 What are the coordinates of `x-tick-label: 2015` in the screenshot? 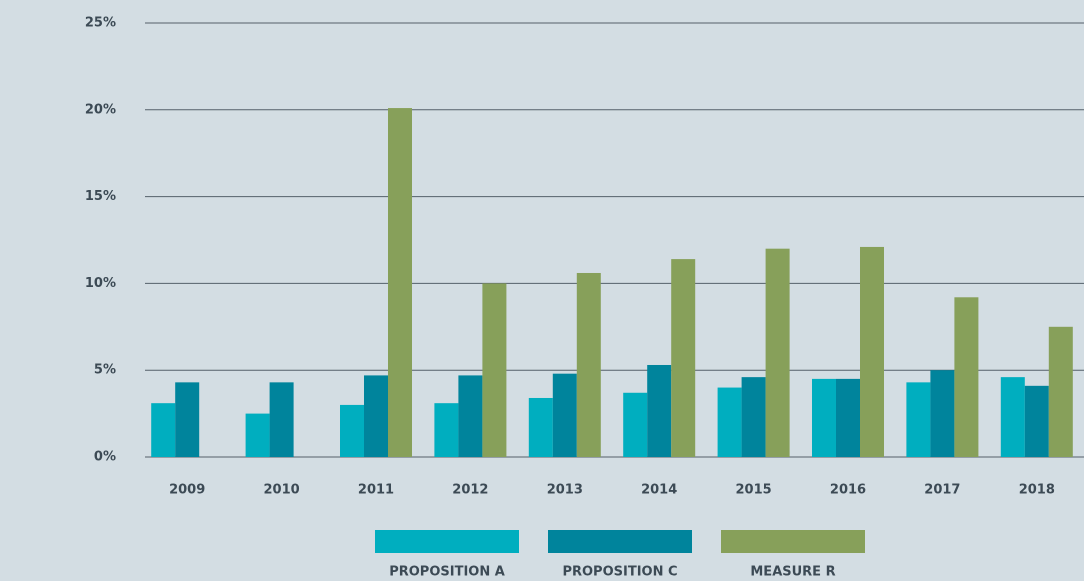 It's located at (754, 490).